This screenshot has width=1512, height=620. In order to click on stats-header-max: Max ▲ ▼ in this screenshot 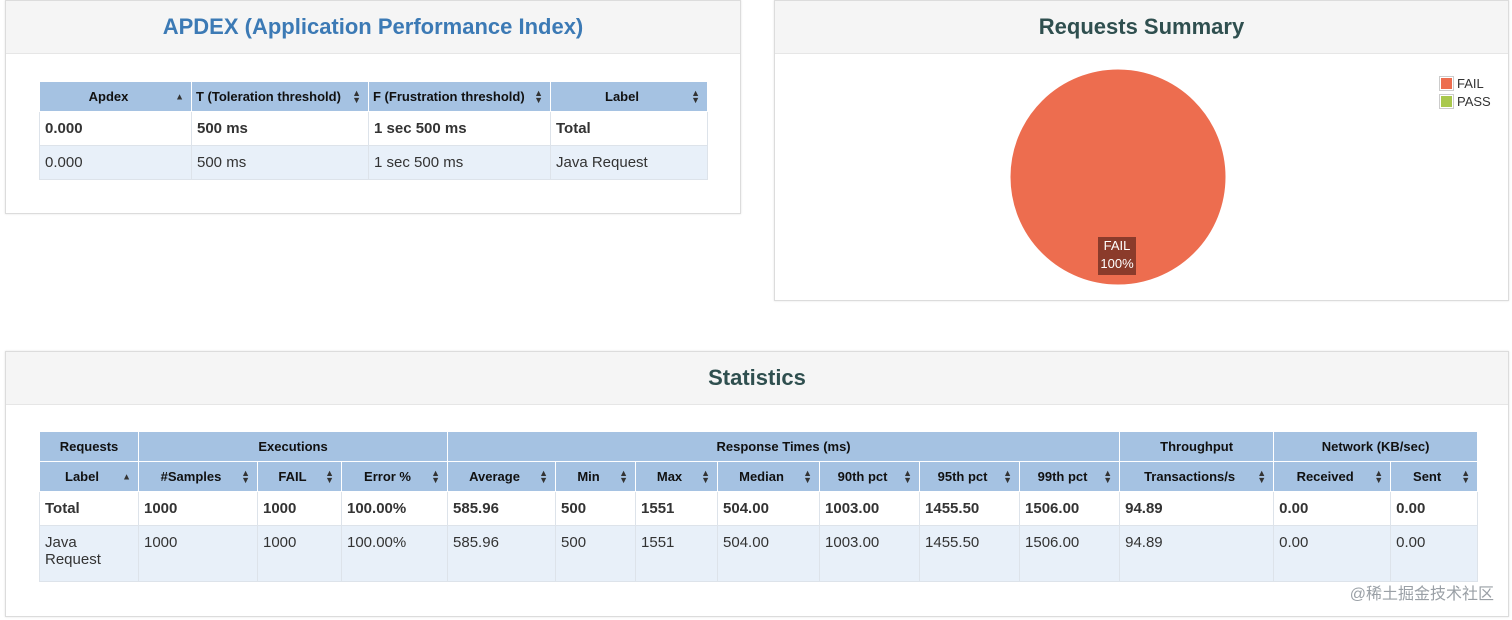, I will do `click(677, 476)`.